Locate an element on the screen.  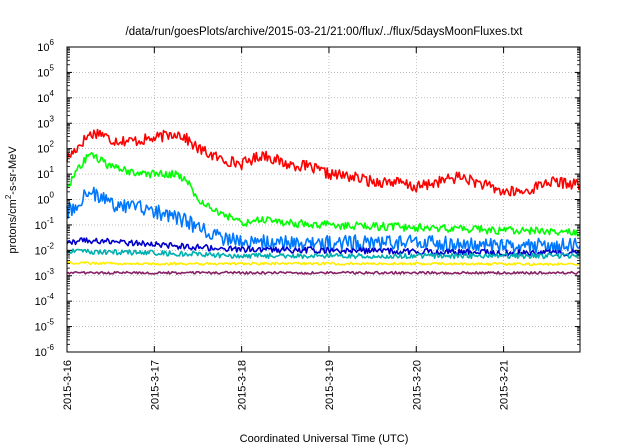
y-tick-label: 10⁶ is located at coordinates (45, 46).